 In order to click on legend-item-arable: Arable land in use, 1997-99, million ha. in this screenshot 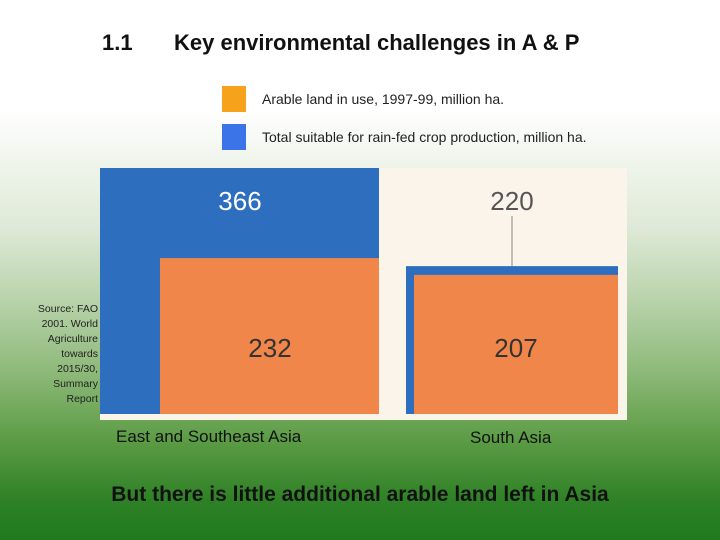, I will do `click(363, 99)`.